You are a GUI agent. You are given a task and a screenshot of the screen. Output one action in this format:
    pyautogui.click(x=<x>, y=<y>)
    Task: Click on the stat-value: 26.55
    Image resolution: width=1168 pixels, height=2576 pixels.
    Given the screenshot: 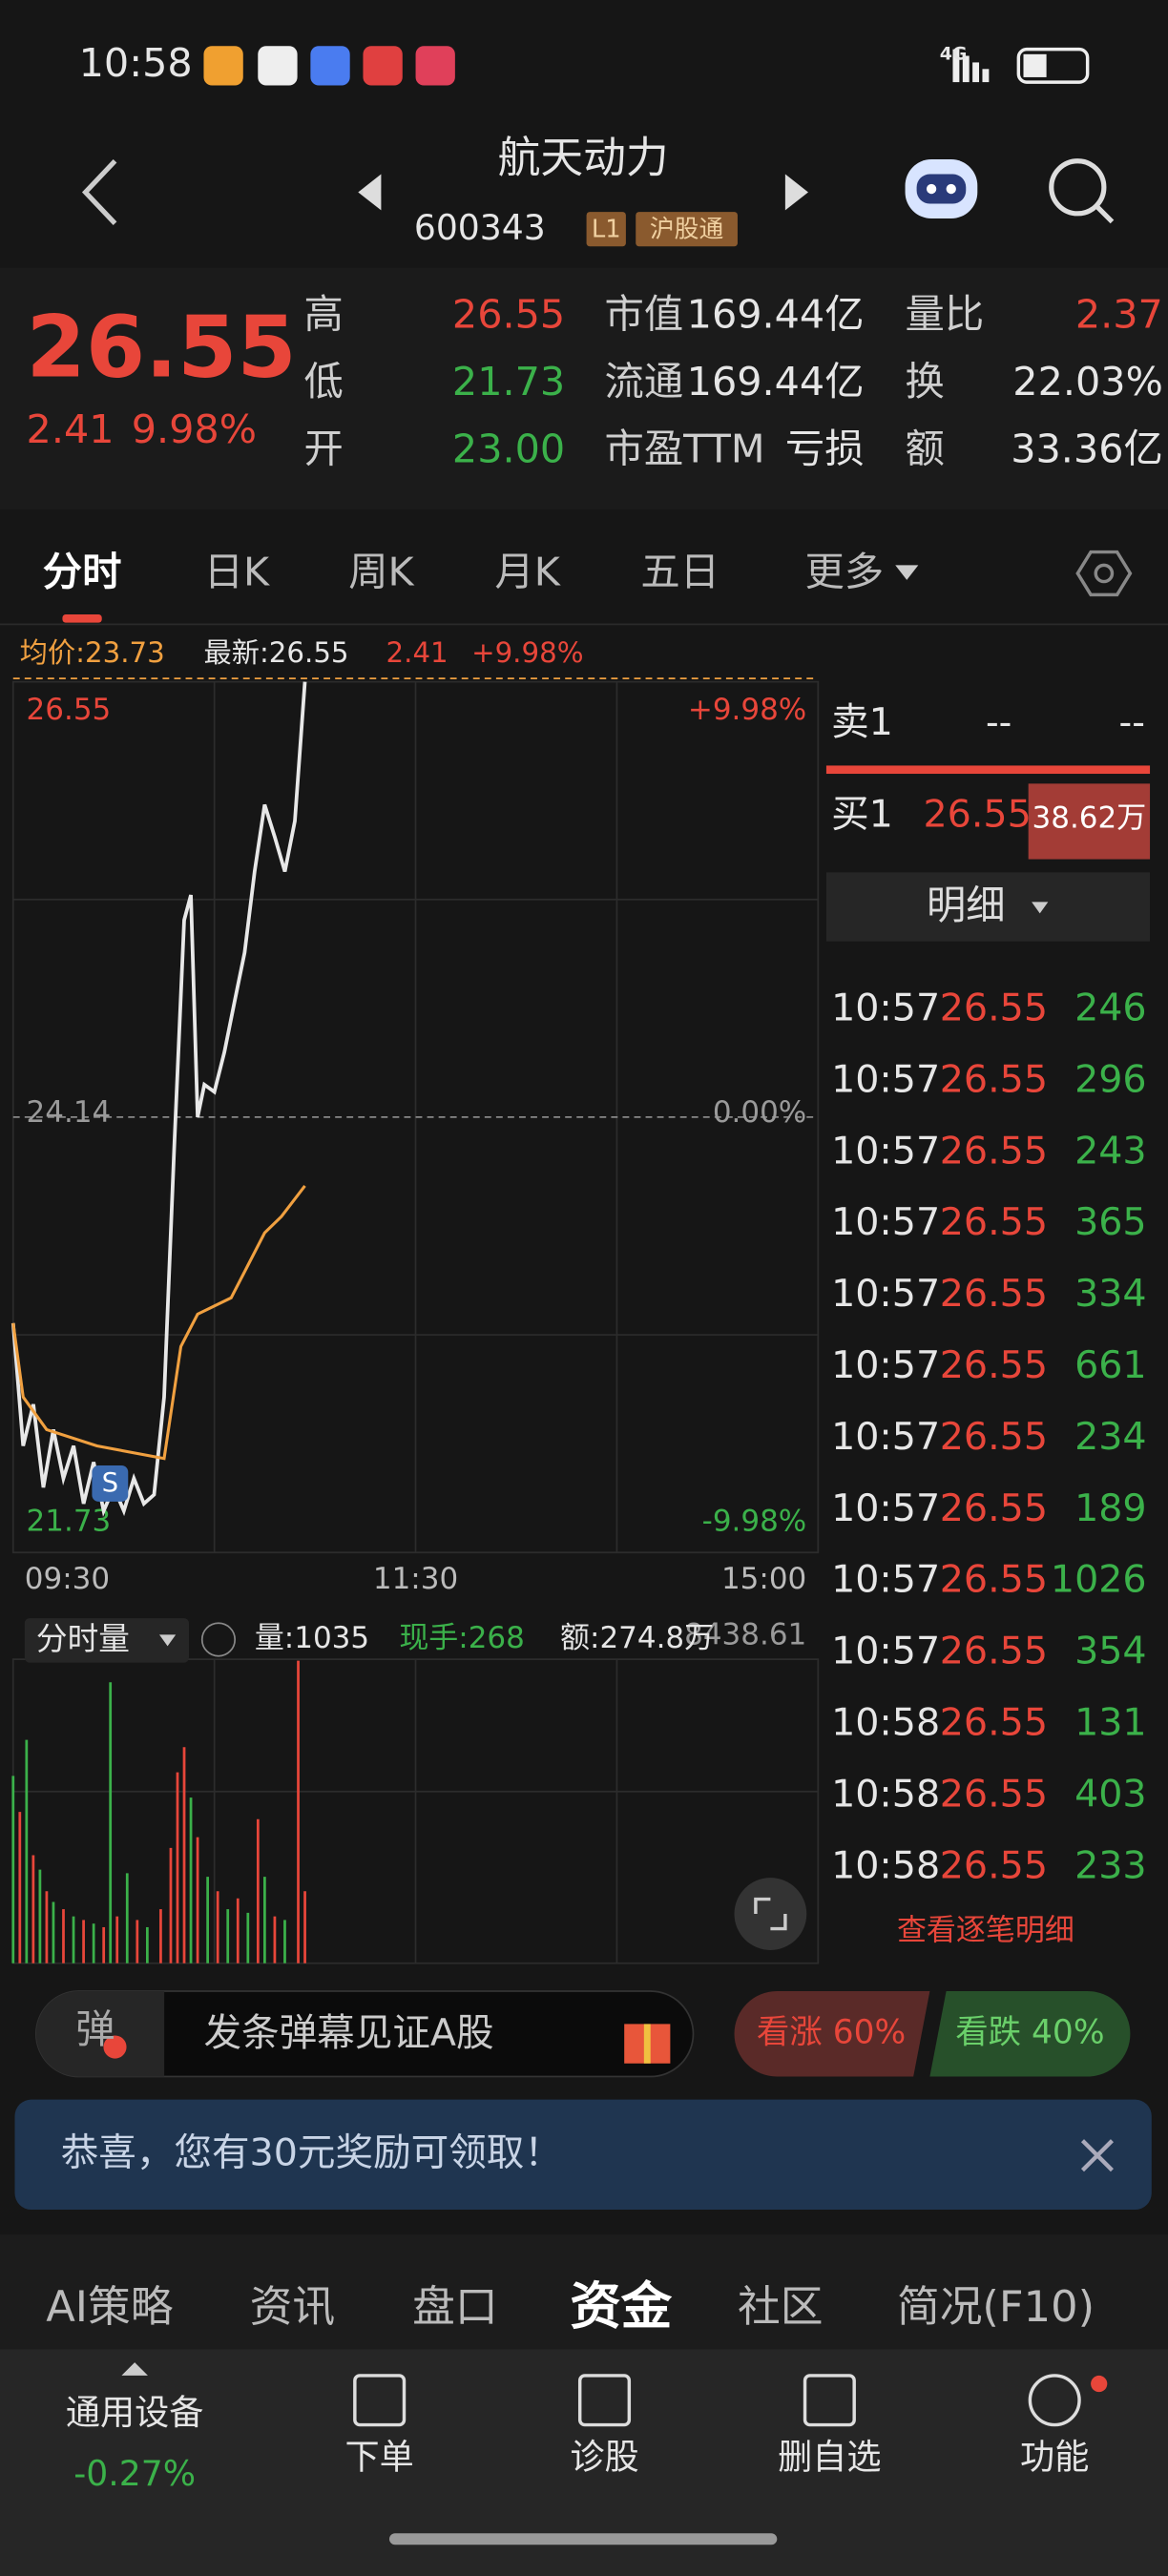 What is the action you would take?
    pyautogui.click(x=509, y=314)
    